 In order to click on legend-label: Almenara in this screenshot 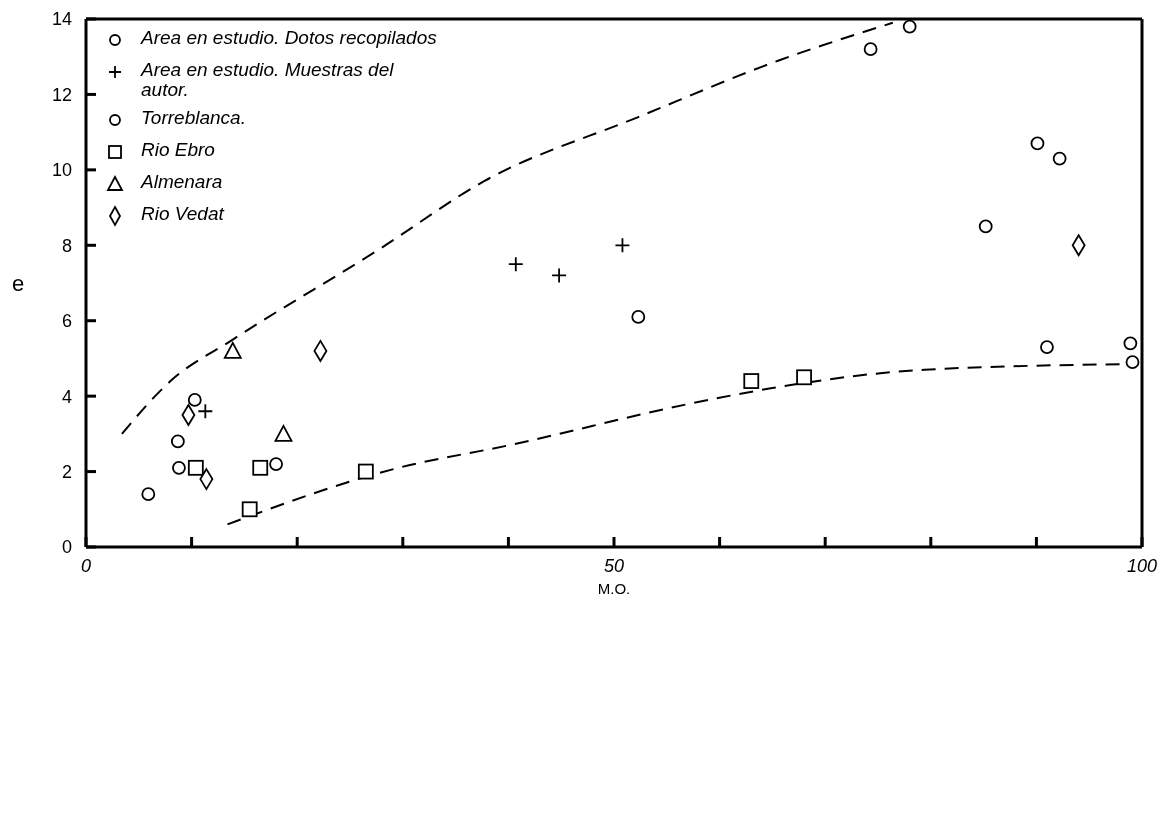, I will do `click(182, 181)`.